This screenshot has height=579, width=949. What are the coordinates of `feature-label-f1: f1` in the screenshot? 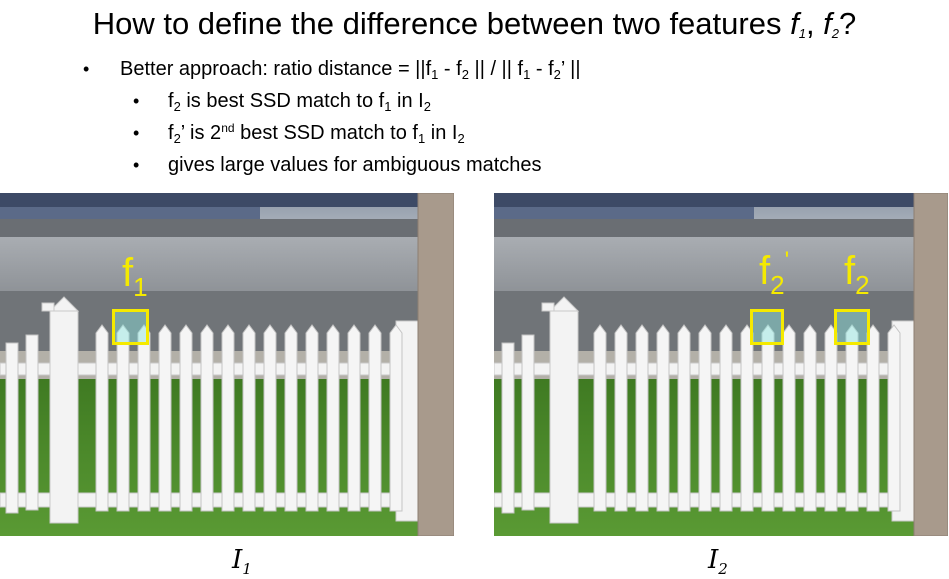 It's located at (135, 276).